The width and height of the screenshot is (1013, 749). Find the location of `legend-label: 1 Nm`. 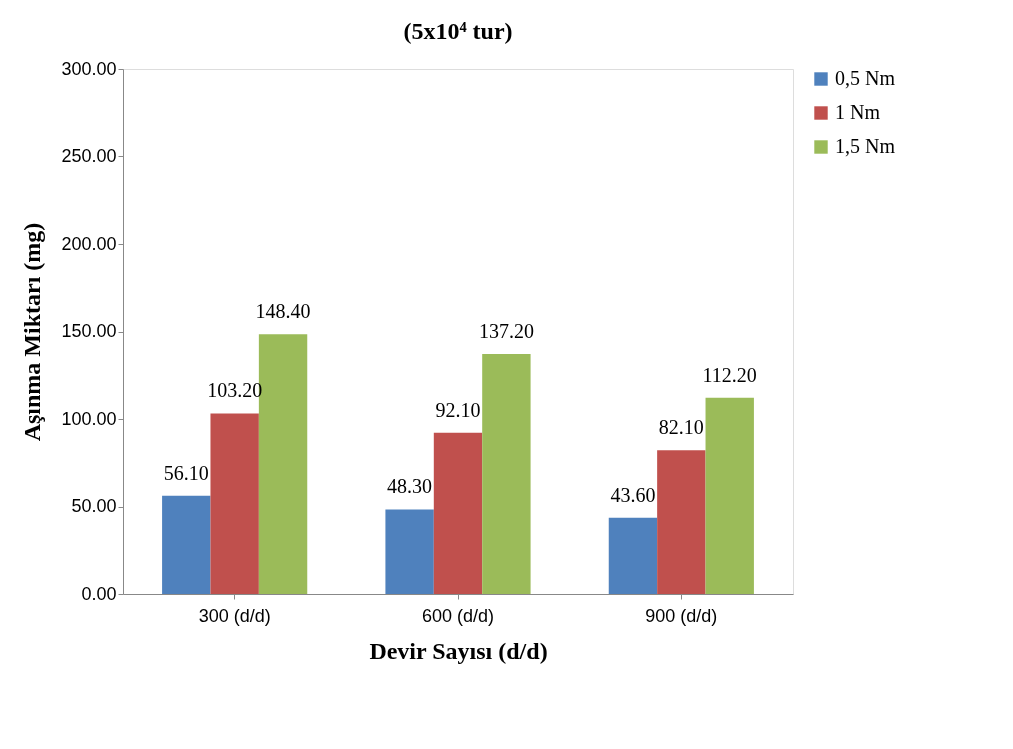

legend-label: 1 Nm is located at coordinates (858, 112).